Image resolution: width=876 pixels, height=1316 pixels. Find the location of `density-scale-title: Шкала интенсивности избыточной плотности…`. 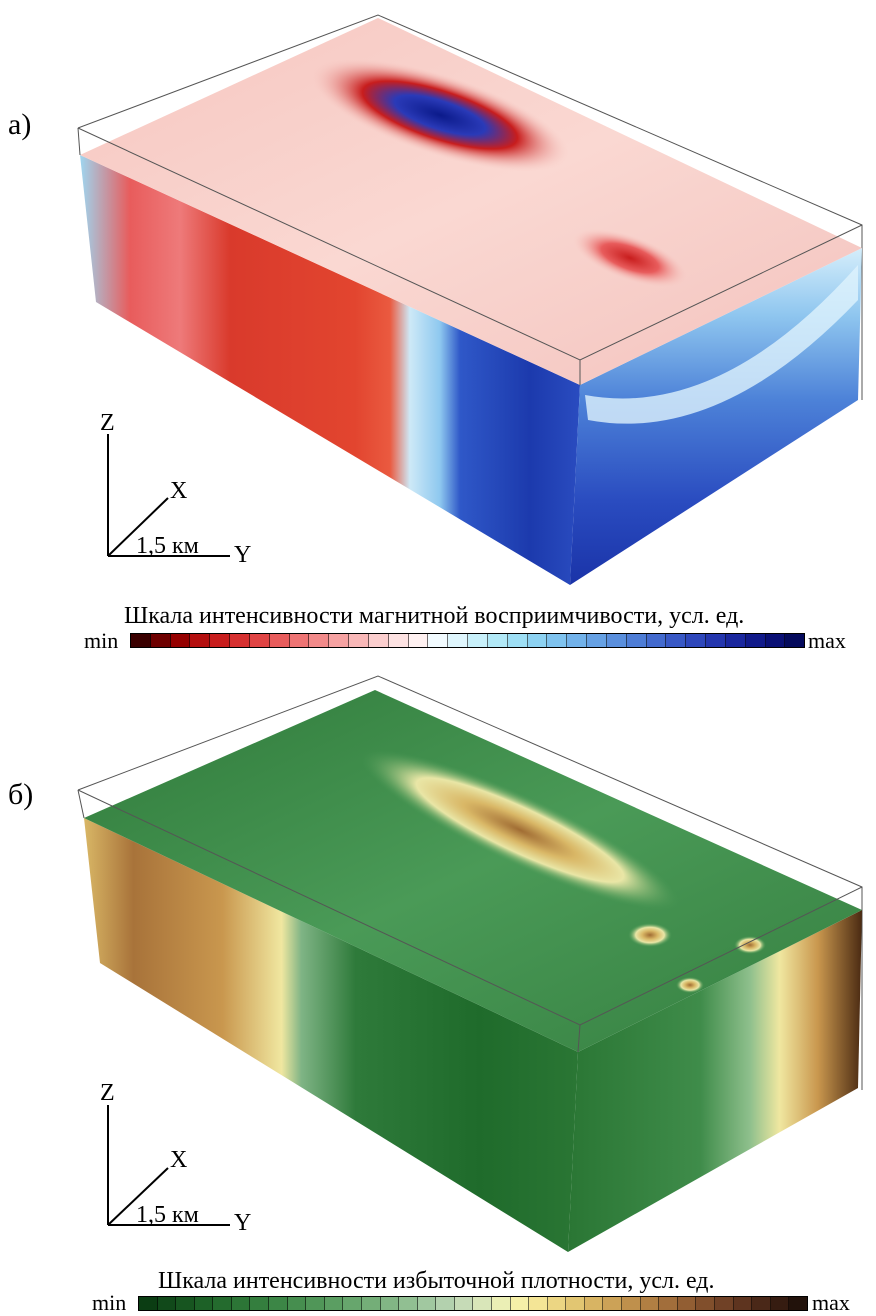

density-scale-title: Шкала интенсивности избыточной плотности… is located at coordinates (436, 1281).